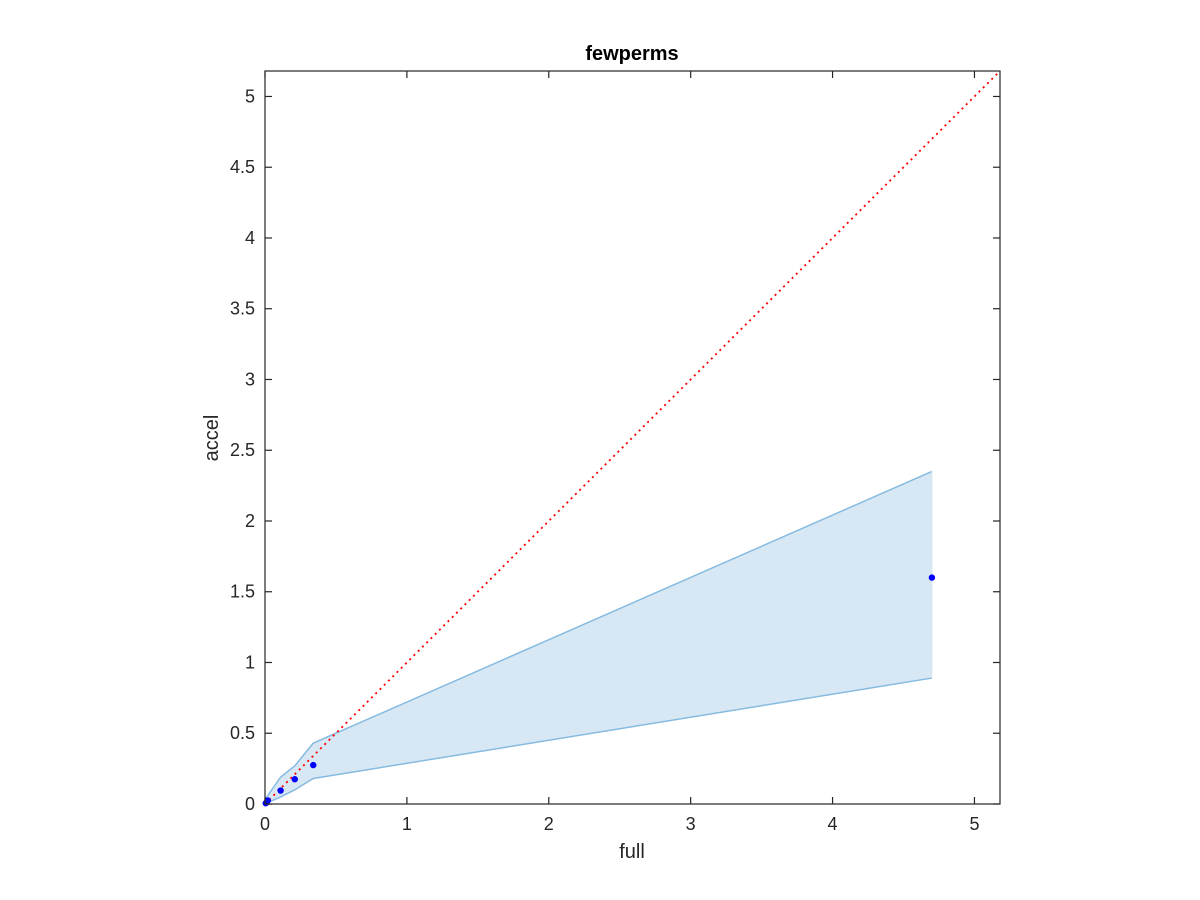  Describe the element at coordinates (250, 662) in the screenshot. I see `y-tick-label: 1` at that location.